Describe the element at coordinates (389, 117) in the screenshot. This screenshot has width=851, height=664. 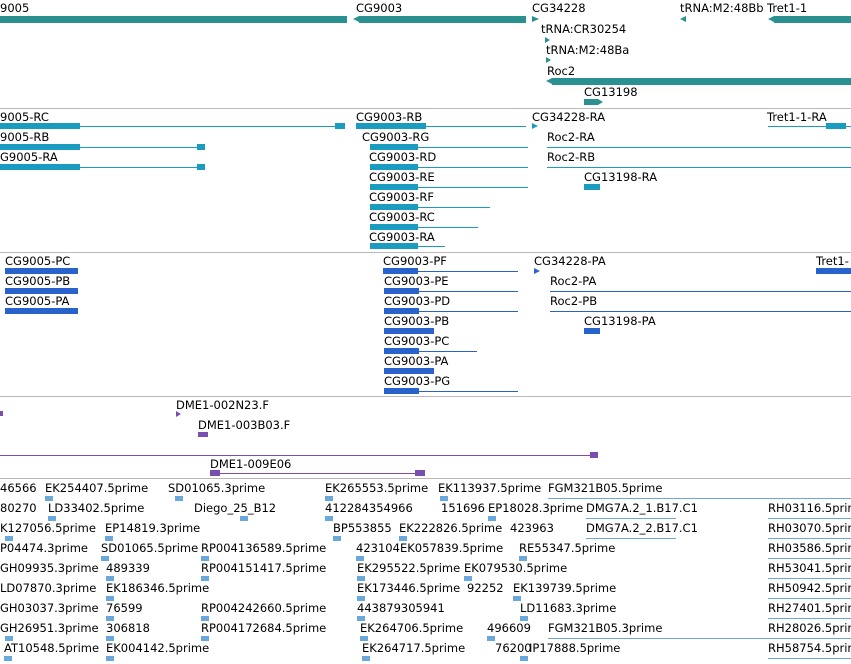
I see `transcript-label: CG9003-RB` at that location.